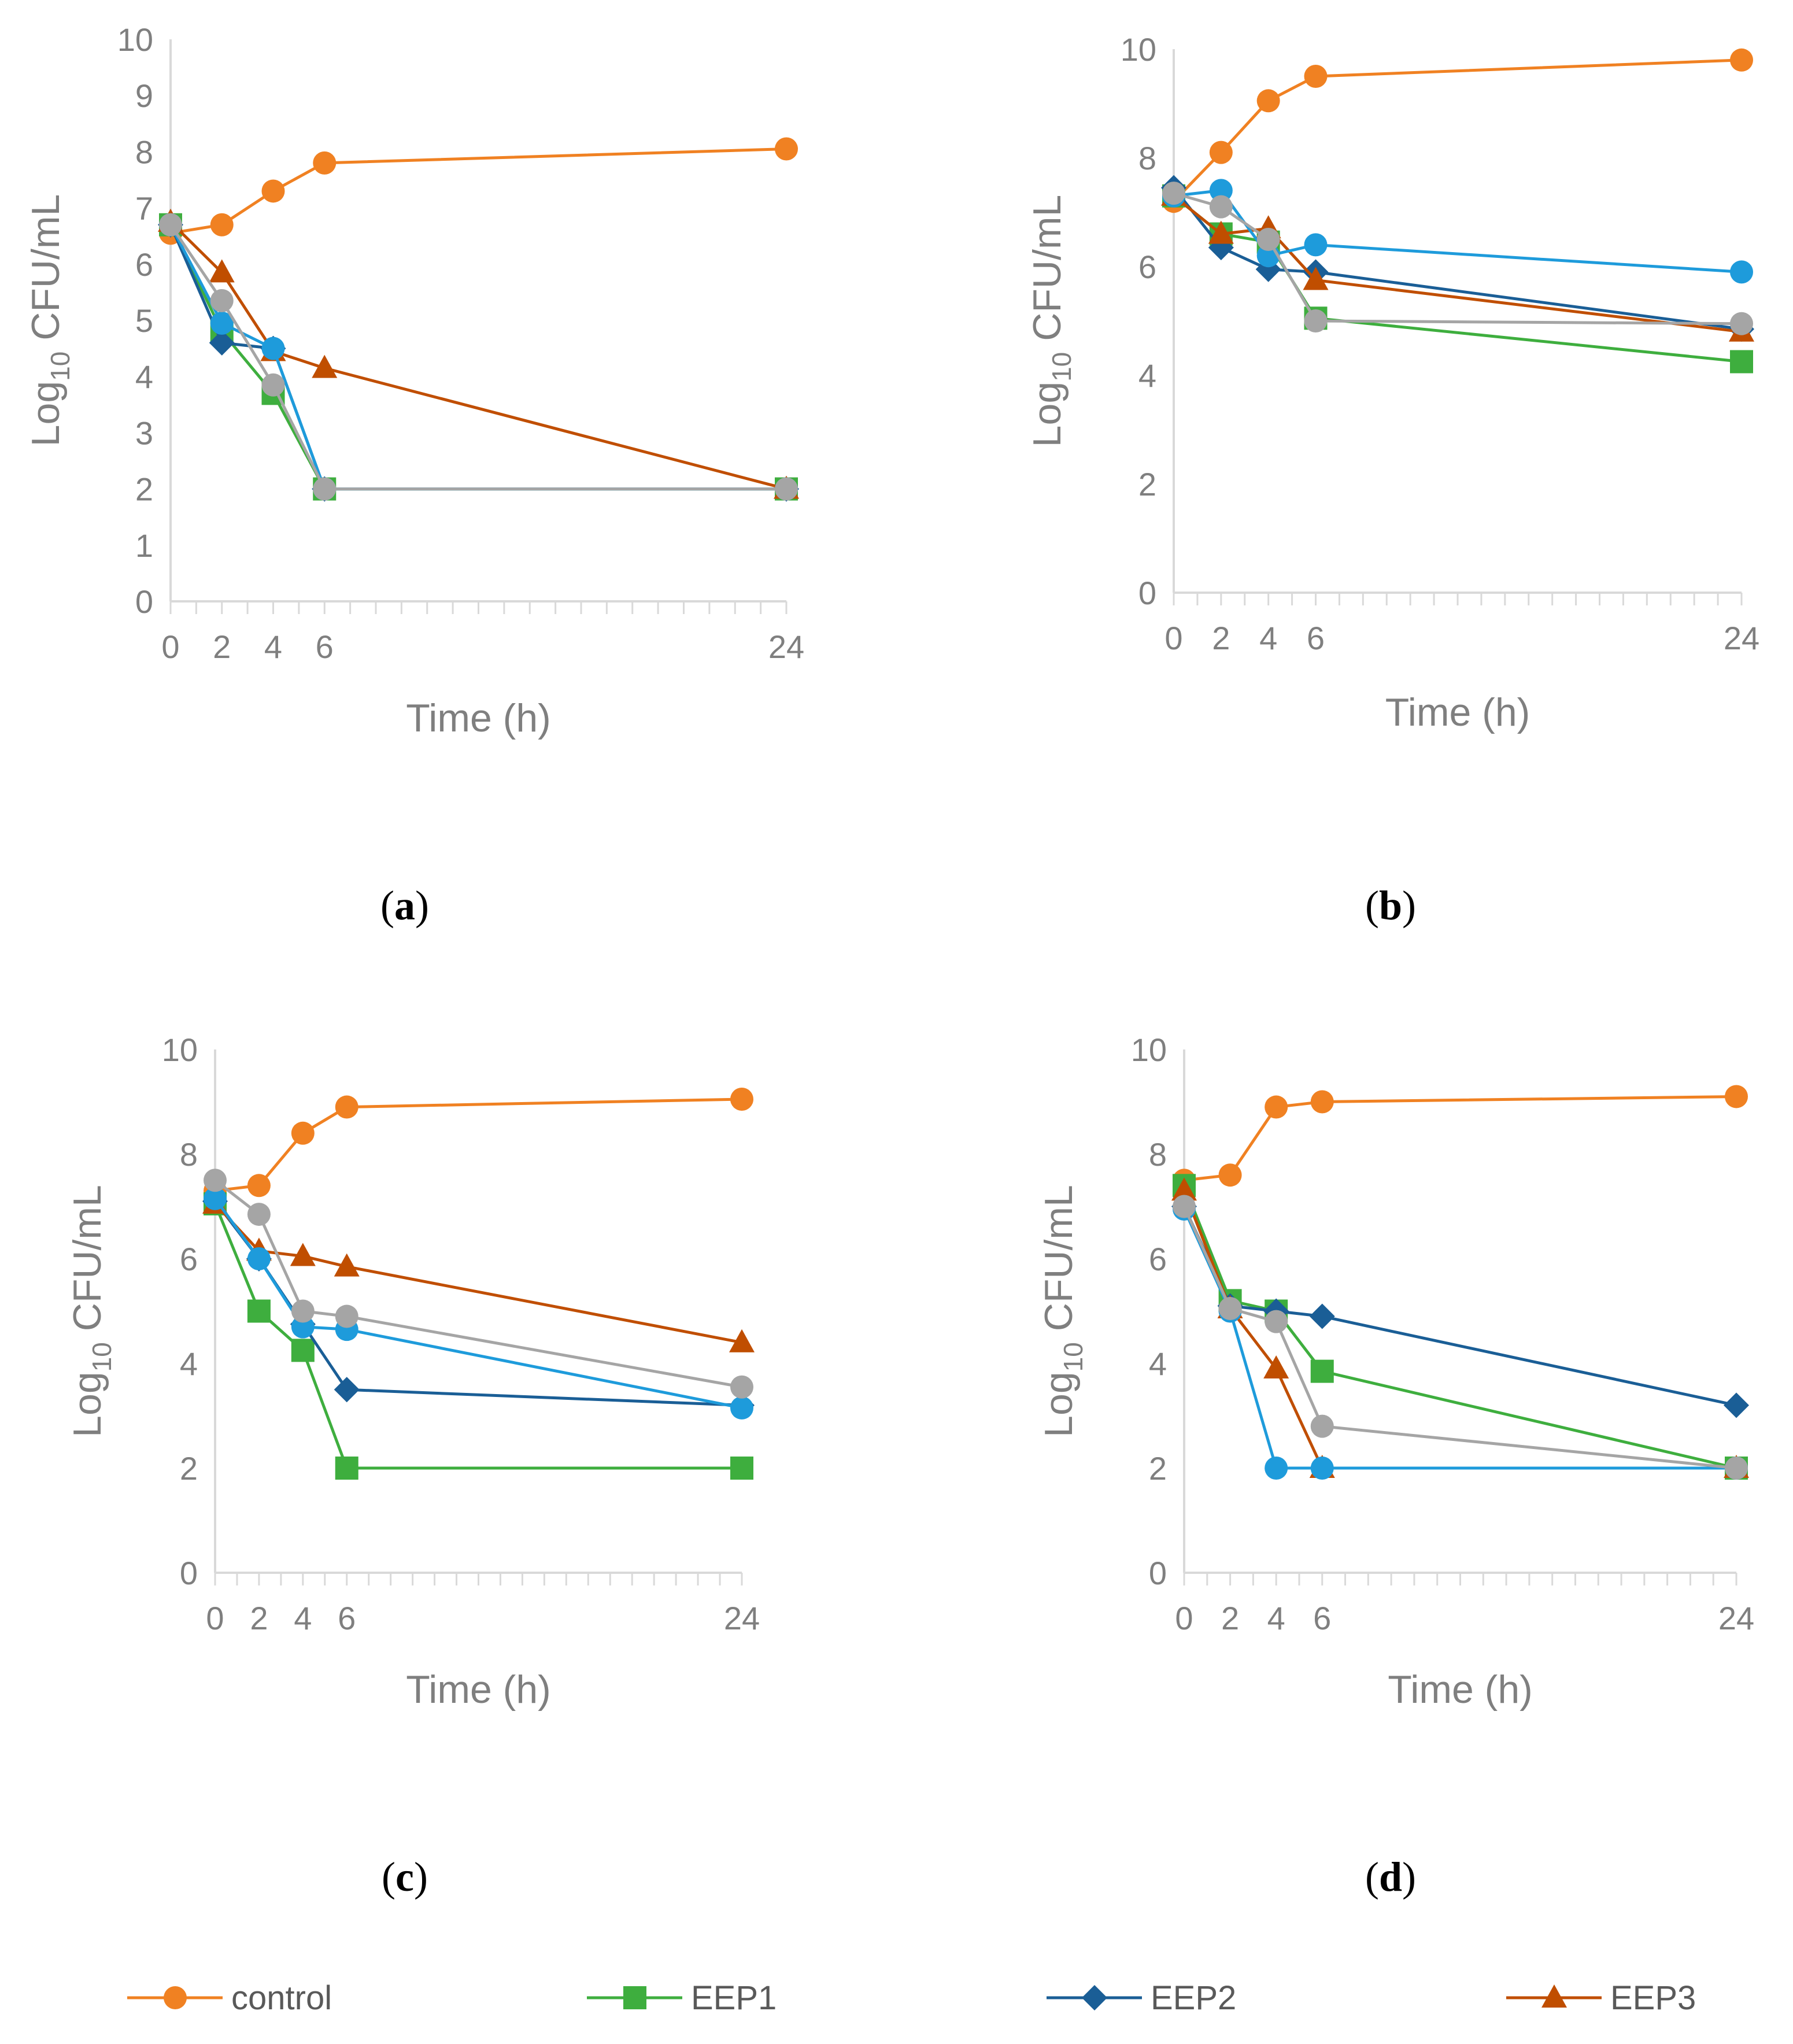  I want to click on legend-label: EEP2, so click(1193, 1998).